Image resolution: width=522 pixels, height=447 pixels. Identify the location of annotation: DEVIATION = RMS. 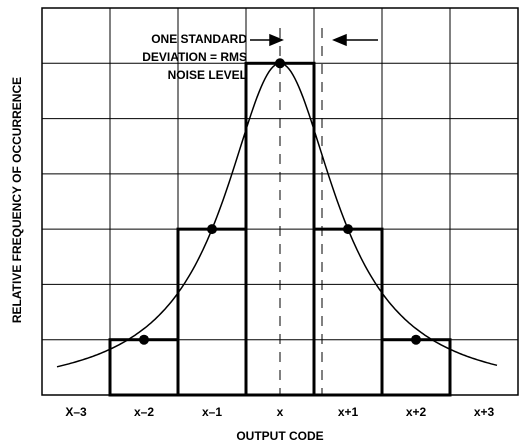
(194, 57).